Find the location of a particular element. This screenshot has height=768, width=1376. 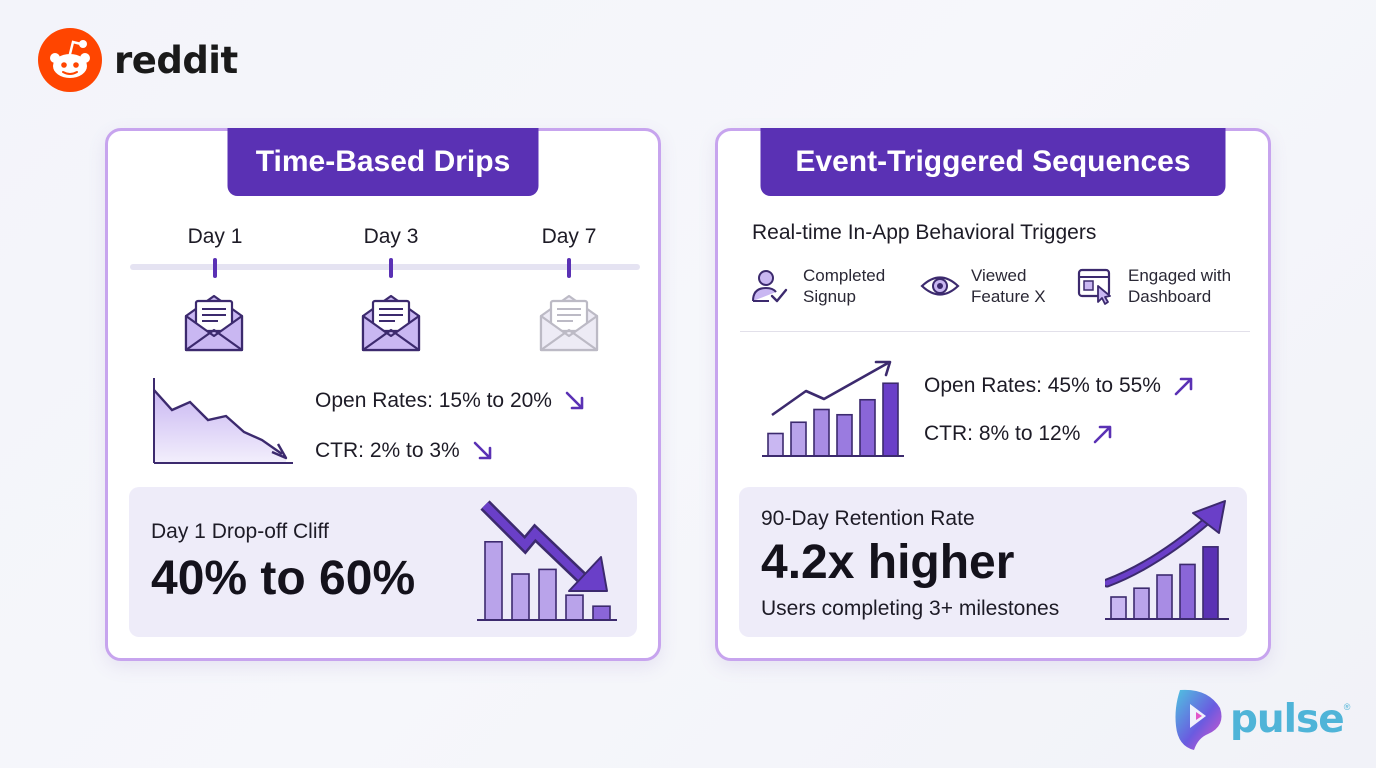

trigger-item: Engaged with Dashboard is located at coordinates (1153, 286).